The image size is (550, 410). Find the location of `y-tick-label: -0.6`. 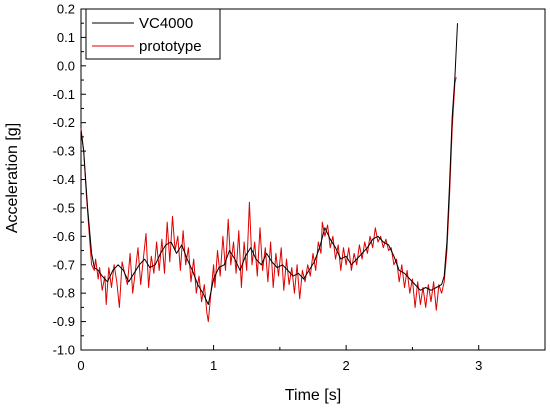

y-tick-label: -0.6 is located at coordinates (64, 236).